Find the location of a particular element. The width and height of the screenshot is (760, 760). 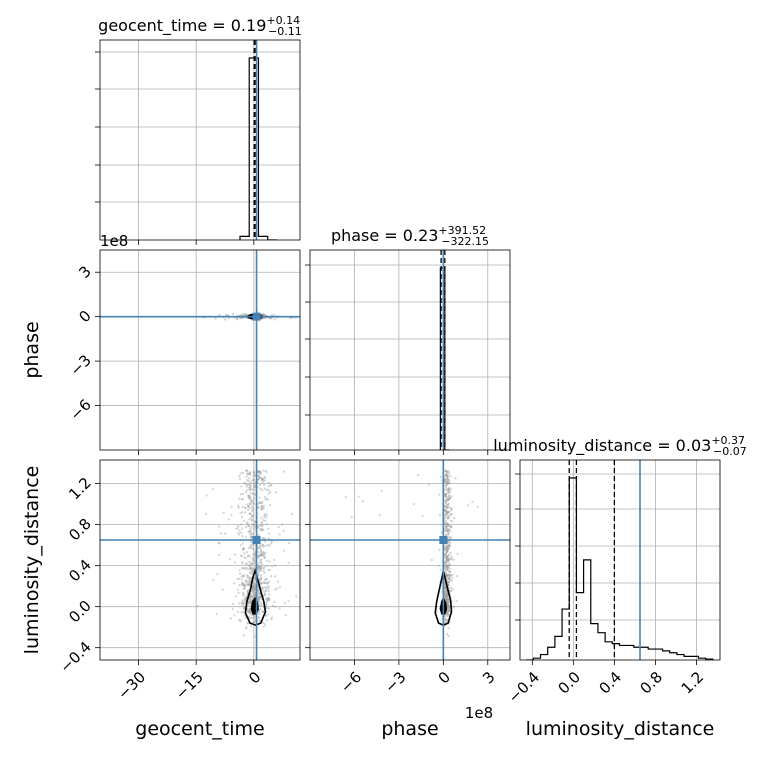

diag-title: geocent_time = 0.19+0.14 −0.11 is located at coordinates (200, 26).